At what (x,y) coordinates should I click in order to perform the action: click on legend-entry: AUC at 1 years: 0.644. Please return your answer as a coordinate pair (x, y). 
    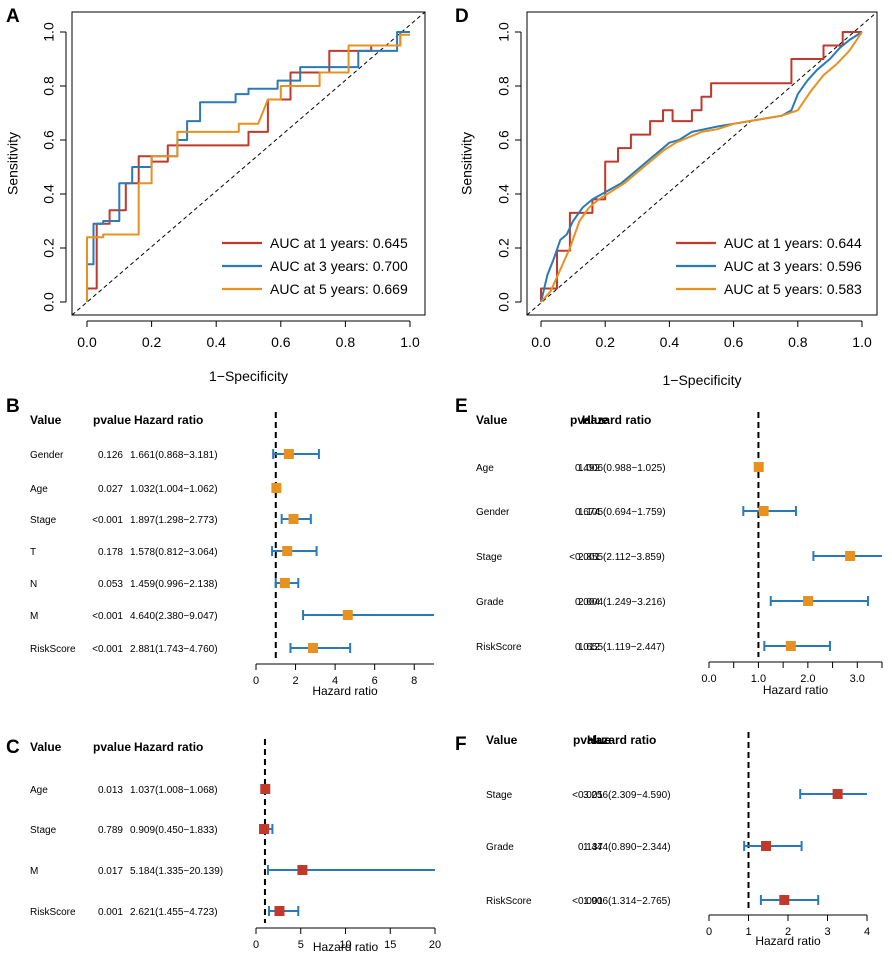
    Looking at the image, I should click on (793, 243).